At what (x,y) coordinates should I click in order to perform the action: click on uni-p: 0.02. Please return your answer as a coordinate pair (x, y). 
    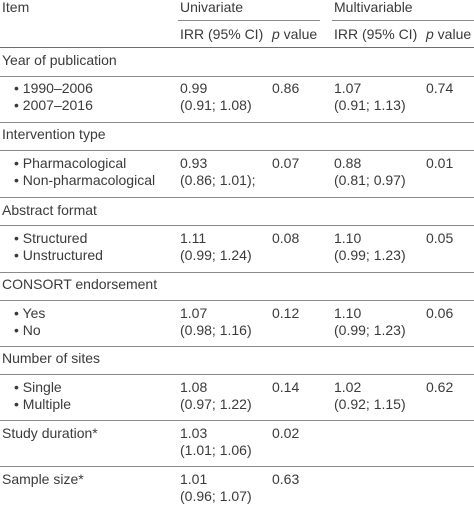
    Looking at the image, I should click on (286, 433).